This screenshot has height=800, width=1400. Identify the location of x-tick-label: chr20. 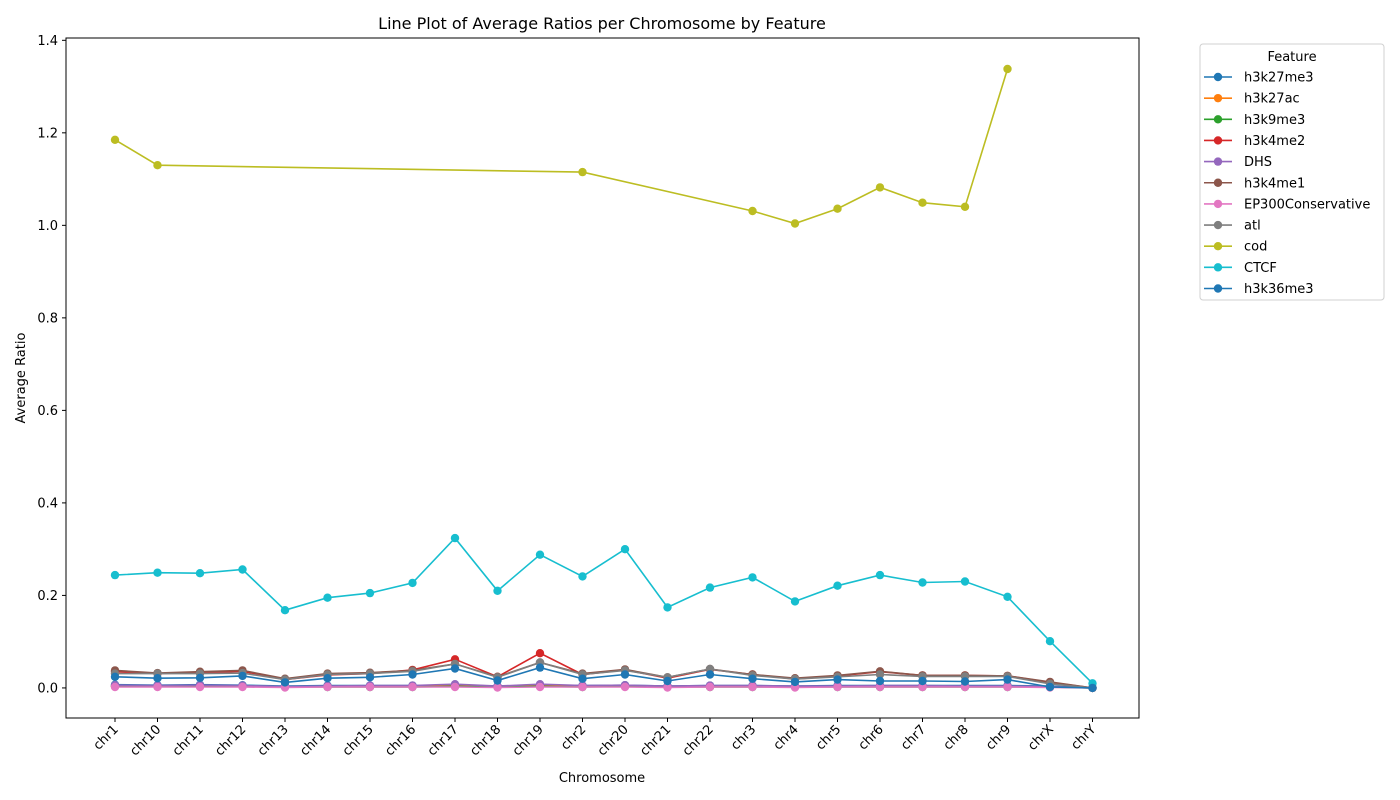
(613, 740).